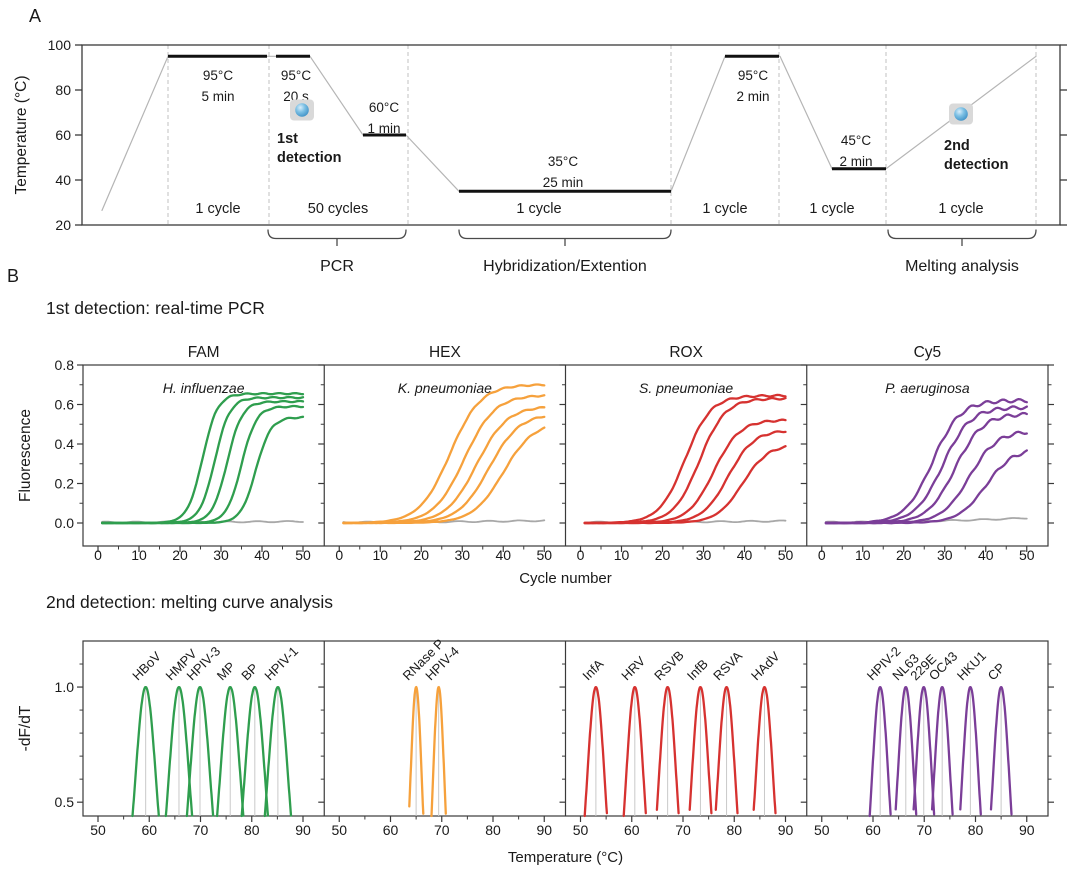  Describe the element at coordinates (924, 750) in the screenshot. I see `melt-peak-229E` at that location.